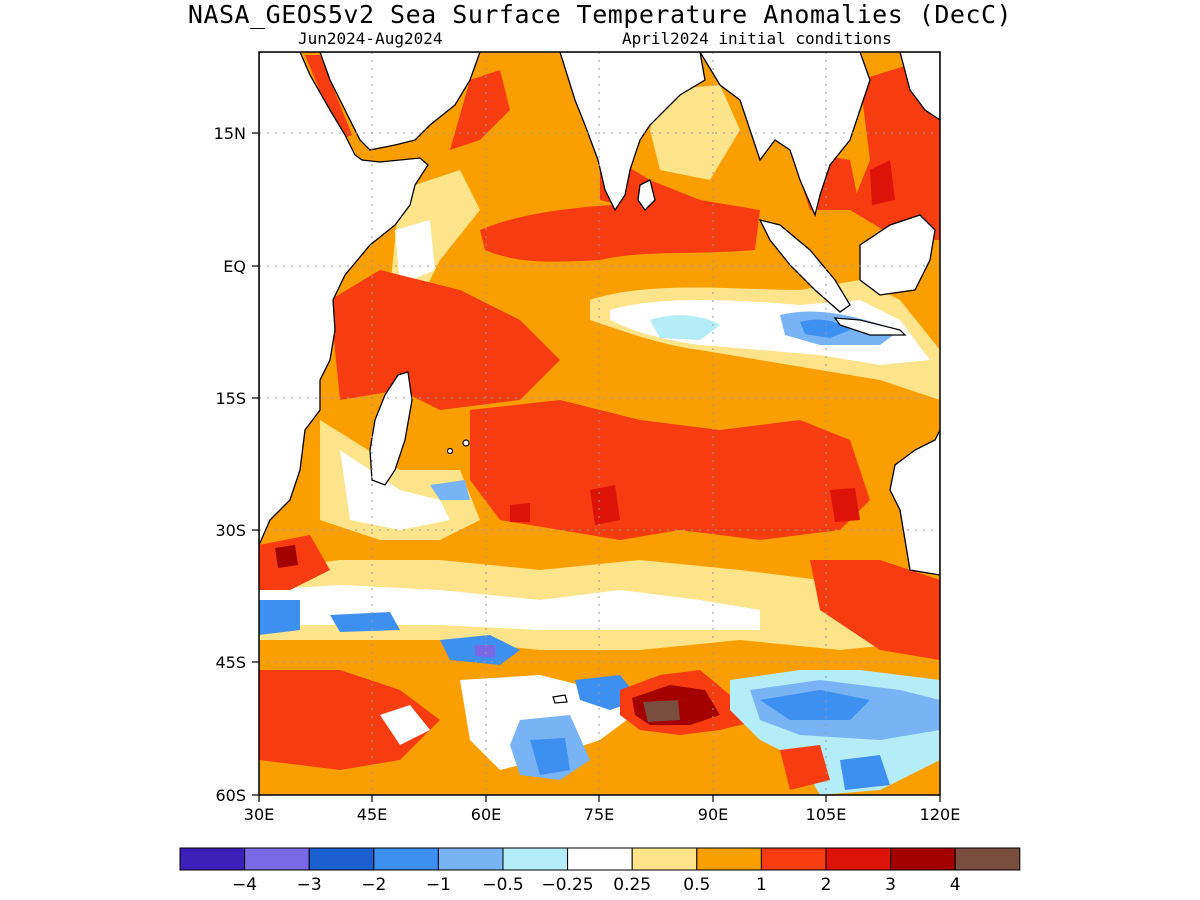  I want to click on eastern-cool-patch-west, so click(685, 327).